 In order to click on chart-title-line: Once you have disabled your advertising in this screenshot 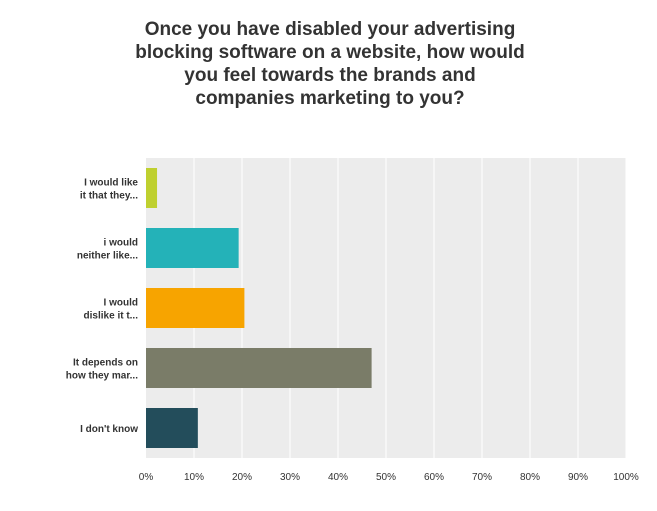, I will do `click(330, 29)`.